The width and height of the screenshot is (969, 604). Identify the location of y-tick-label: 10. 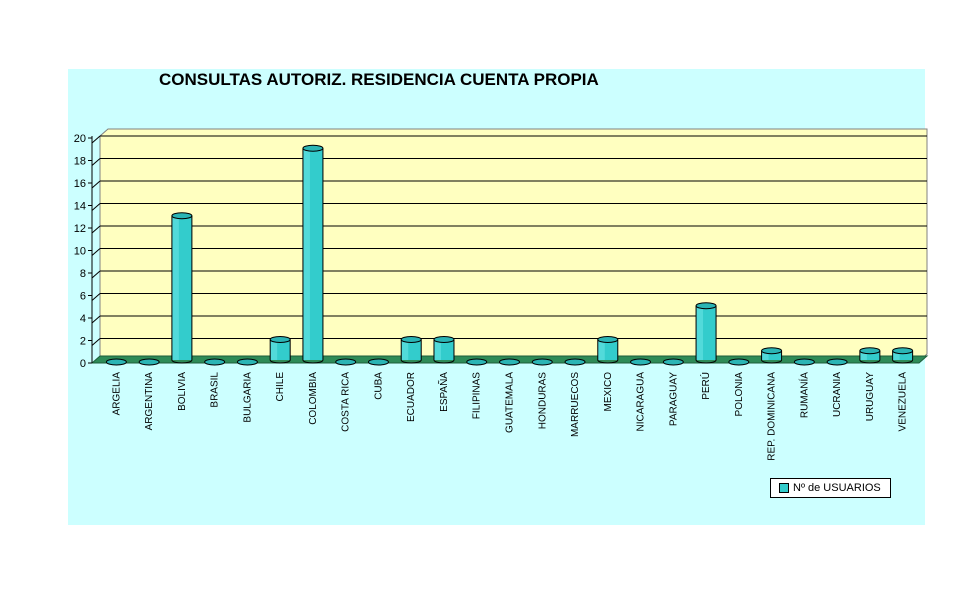
(80, 252).